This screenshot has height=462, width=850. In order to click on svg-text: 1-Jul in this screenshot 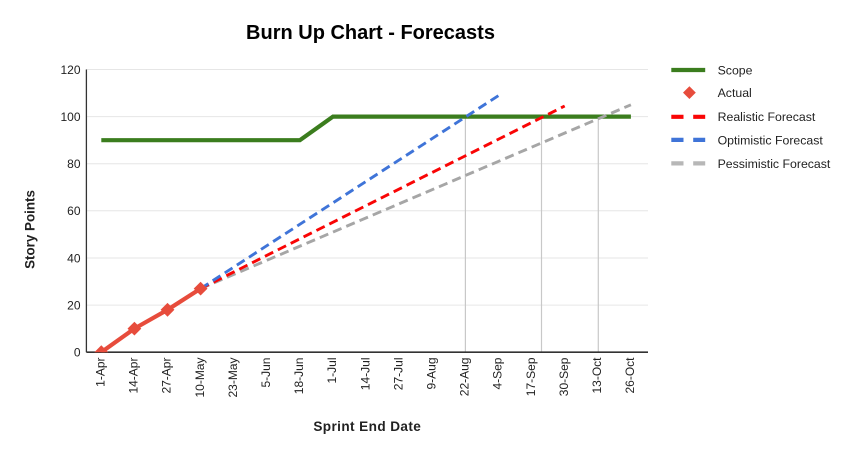, I will do `click(332, 371)`.